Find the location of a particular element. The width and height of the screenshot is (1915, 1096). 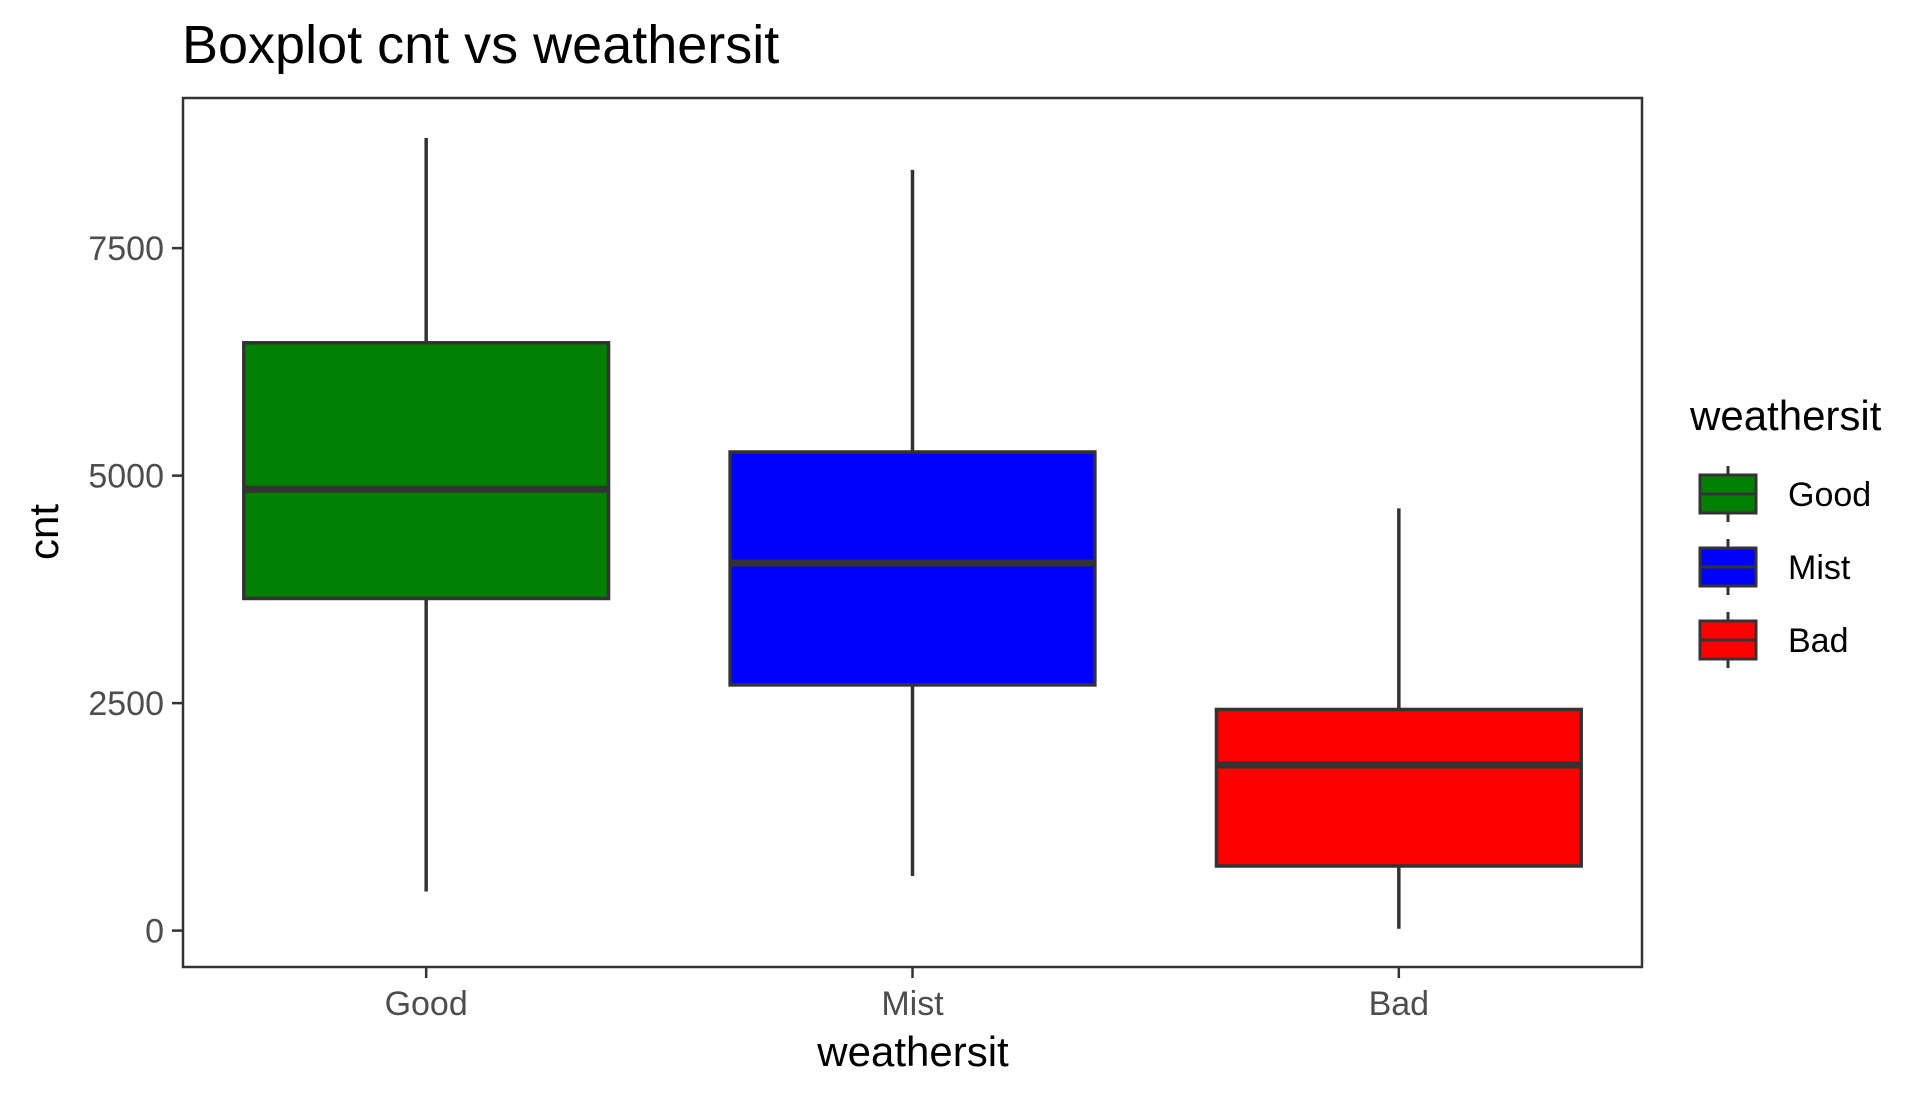

x-axis: Good Mist Bad is located at coordinates (907, 995).